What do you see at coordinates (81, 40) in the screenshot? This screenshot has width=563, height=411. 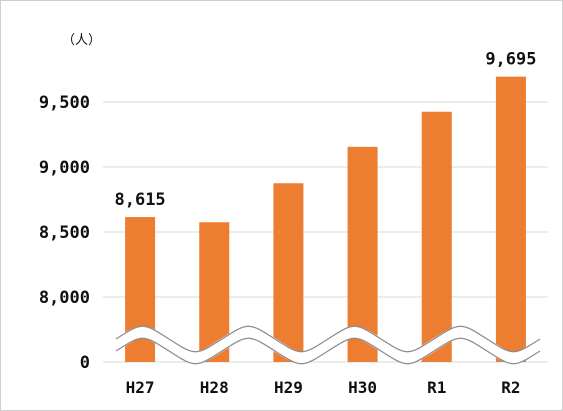 I see `unit-label: （人）` at bounding box center [81, 40].